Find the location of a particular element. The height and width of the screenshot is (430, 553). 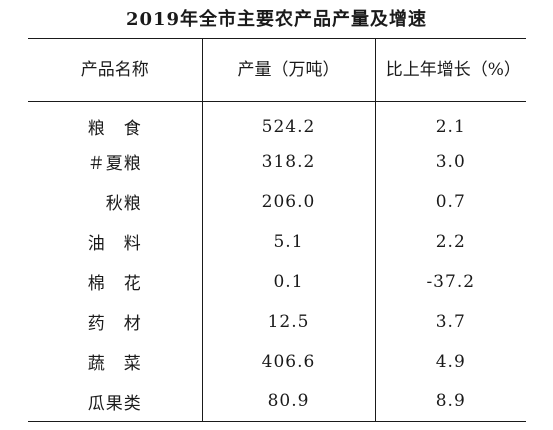

table-row: 棉 花 0.1 -37.2 is located at coordinates (277, 281).